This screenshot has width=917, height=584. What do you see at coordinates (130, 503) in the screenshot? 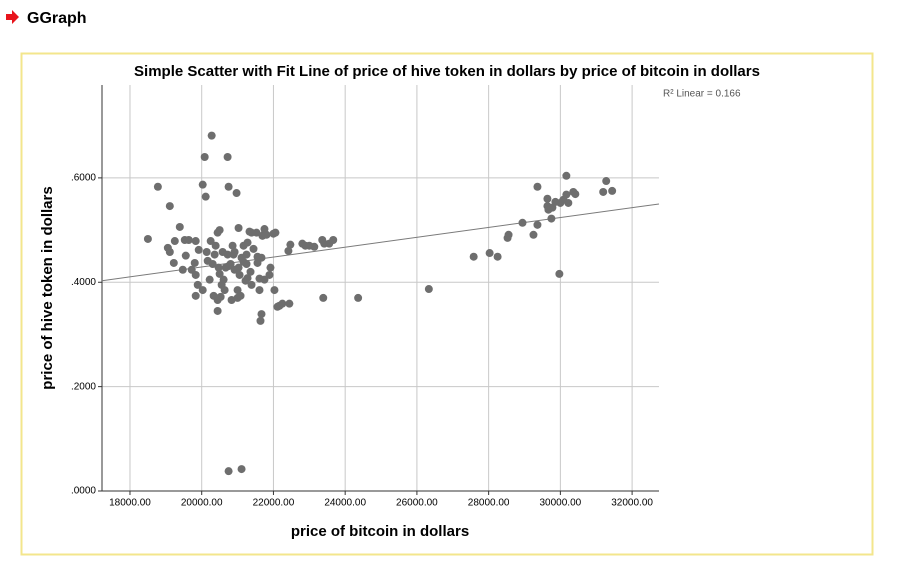
I see `x-tick-label: 18000.00` at bounding box center [130, 503].